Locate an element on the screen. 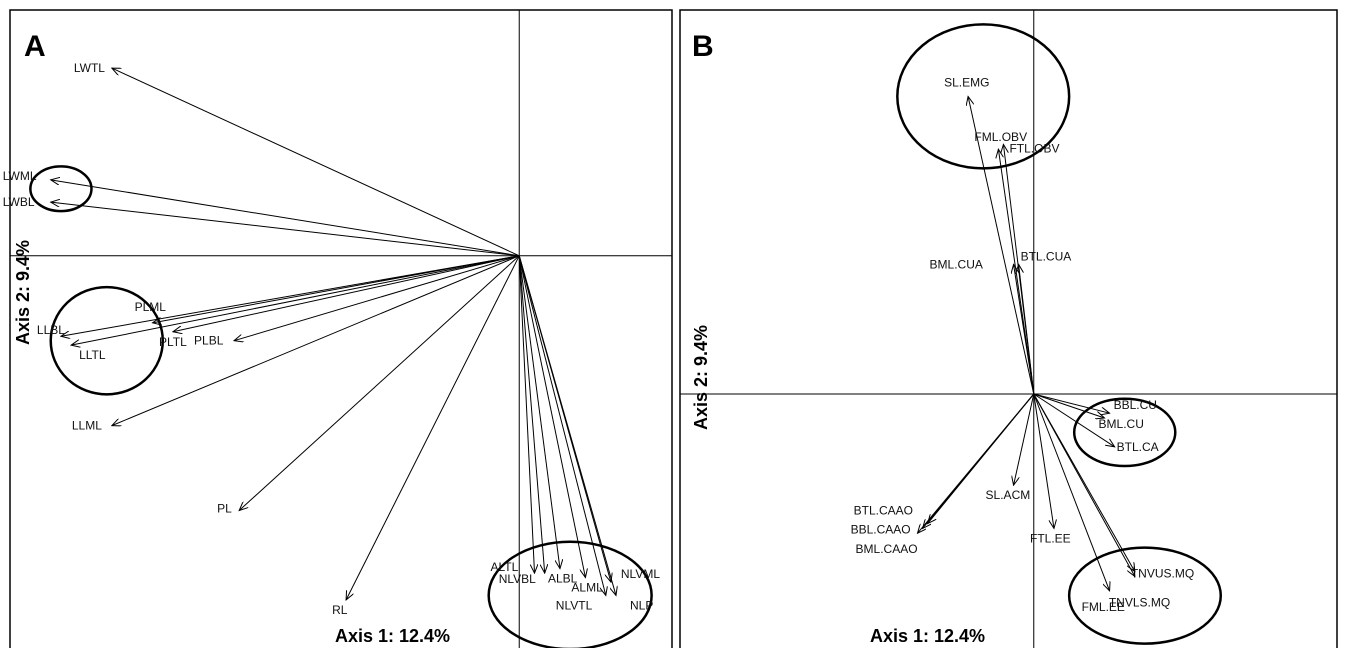  panel-a-label-lwtl: LWTL is located at coordinates (89, 68).